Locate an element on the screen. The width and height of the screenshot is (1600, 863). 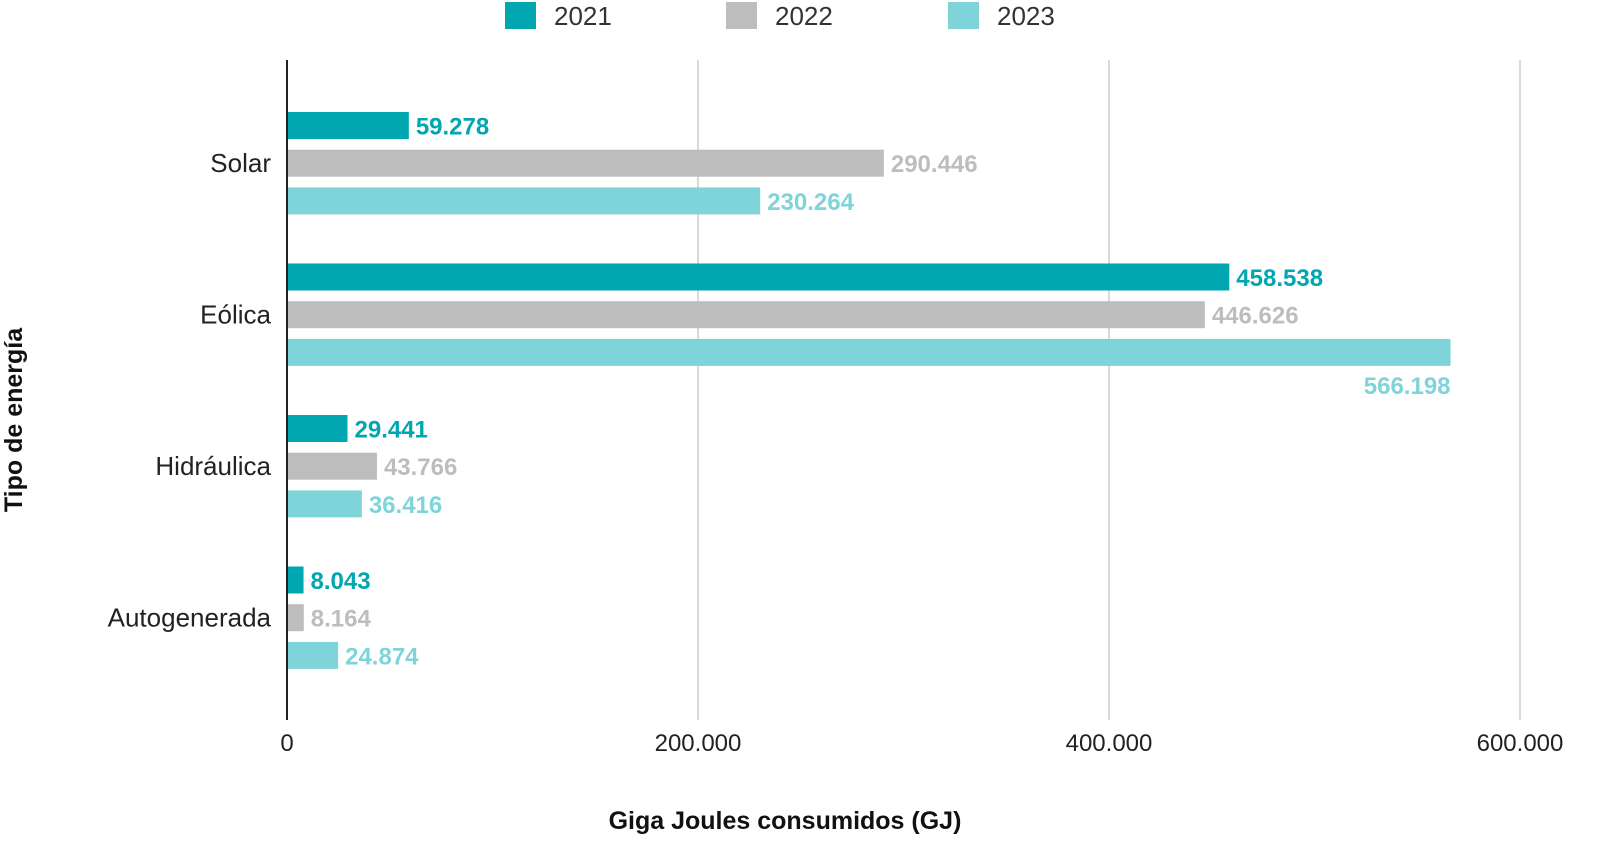
legend-label: 2021 is located at coordinates (583, 16).